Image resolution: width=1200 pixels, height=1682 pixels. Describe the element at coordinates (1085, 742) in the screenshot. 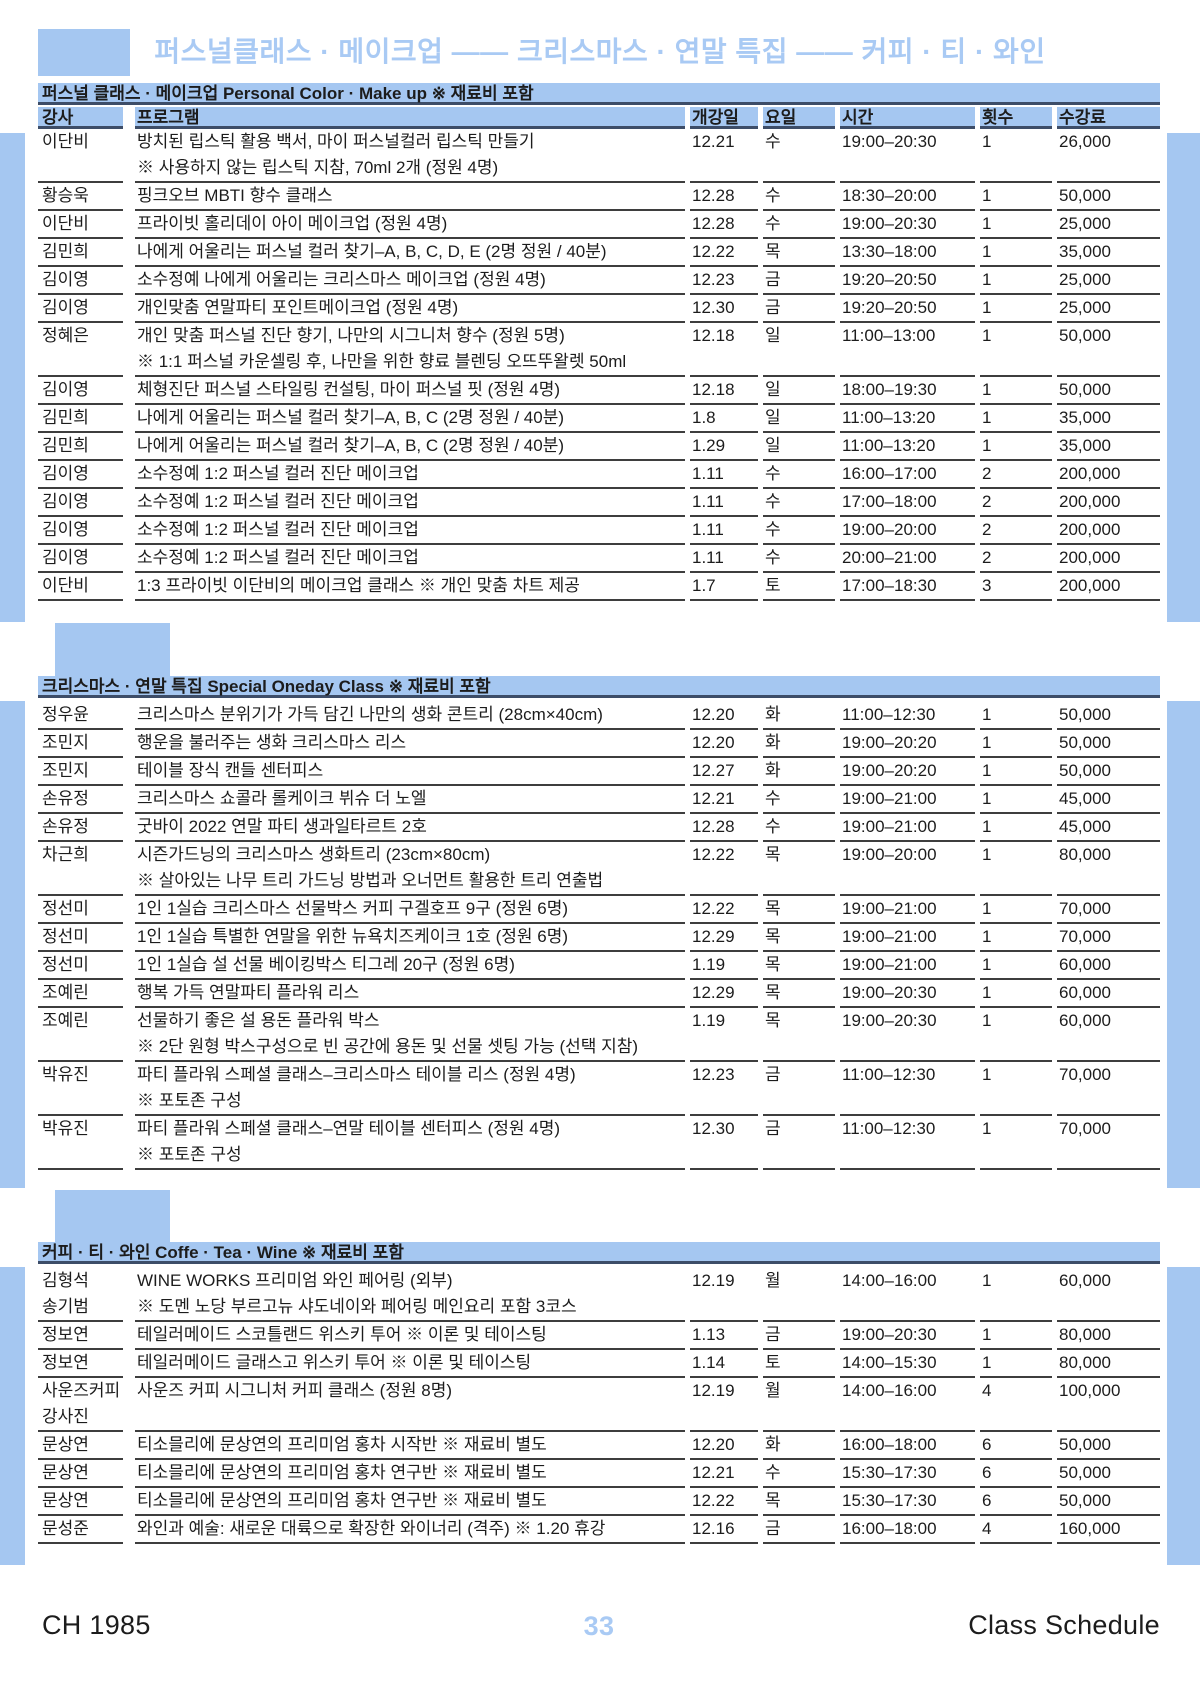

I see `fee-cell-text: 50,000` at that location.